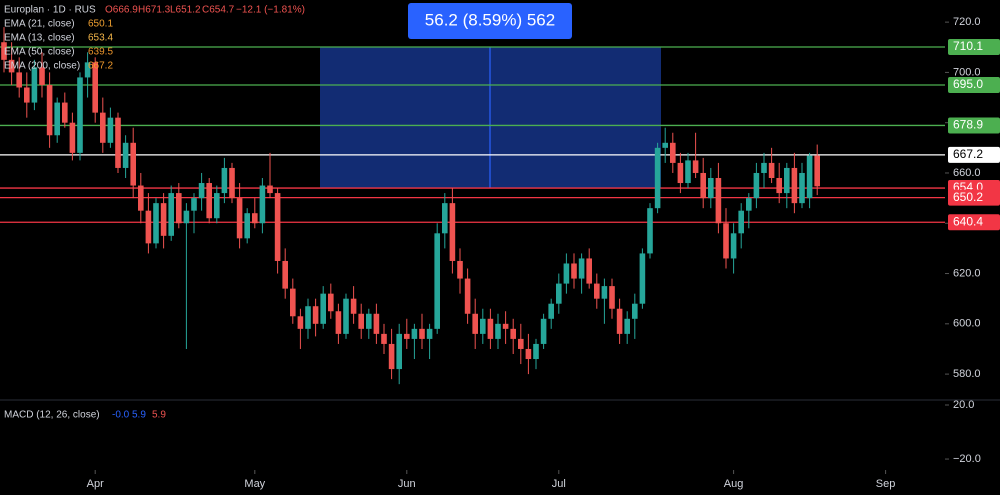 This screenshot has width=1000, height=495. Describe the element at coordinates (50, 10) in the screenshot. I see `symbol: Europlan · 1D · RUS` at that location.